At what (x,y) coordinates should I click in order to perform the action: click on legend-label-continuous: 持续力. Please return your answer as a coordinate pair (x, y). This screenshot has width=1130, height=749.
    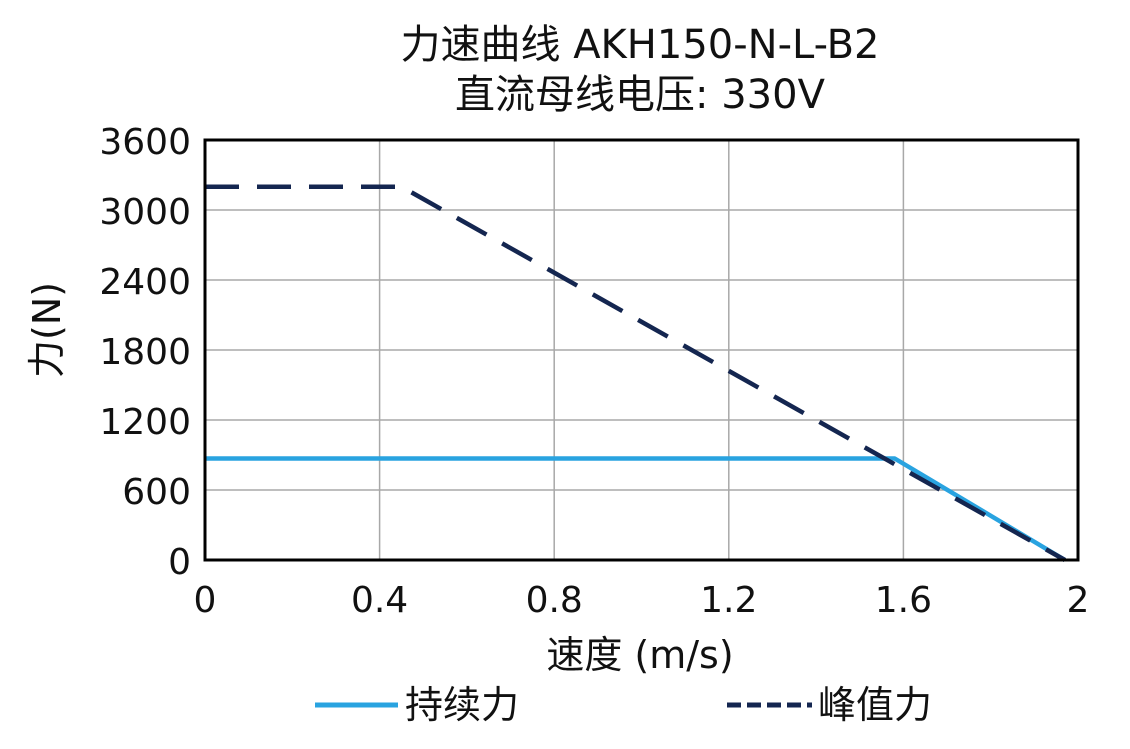
    Looking at the image, I should click on (462, 705).